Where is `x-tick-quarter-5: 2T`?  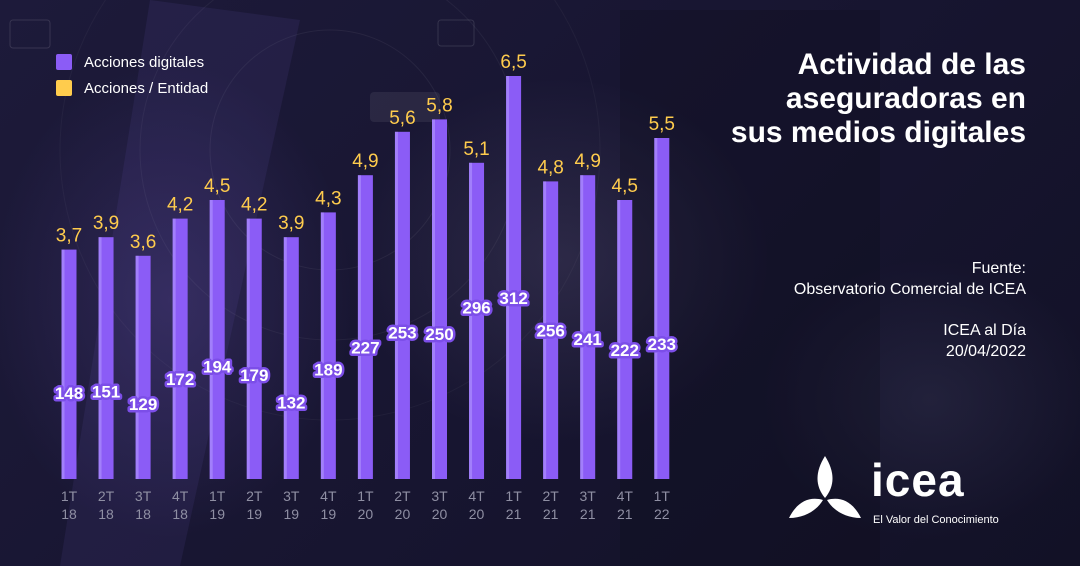 x-tick-quarter-5: 2T is located at coordinates (254, 496).